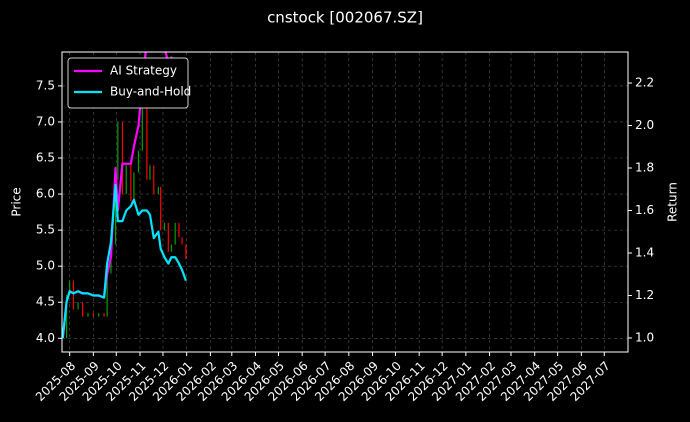  Describe the element at coordinates (644, 125) in the screenshot. I see `y2-tick-label: 2.0` at that location.